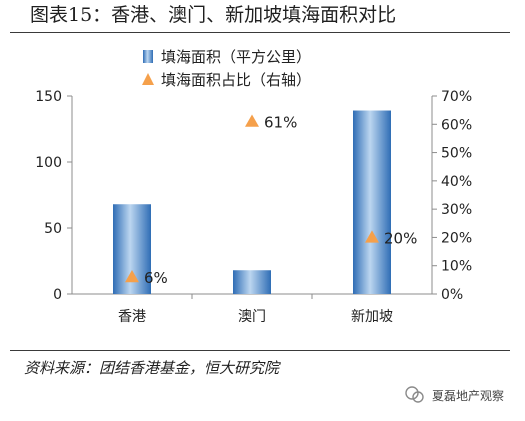 This screenshot has width=525, height=421. I want to click on wechat-icon, so click(415, 395).